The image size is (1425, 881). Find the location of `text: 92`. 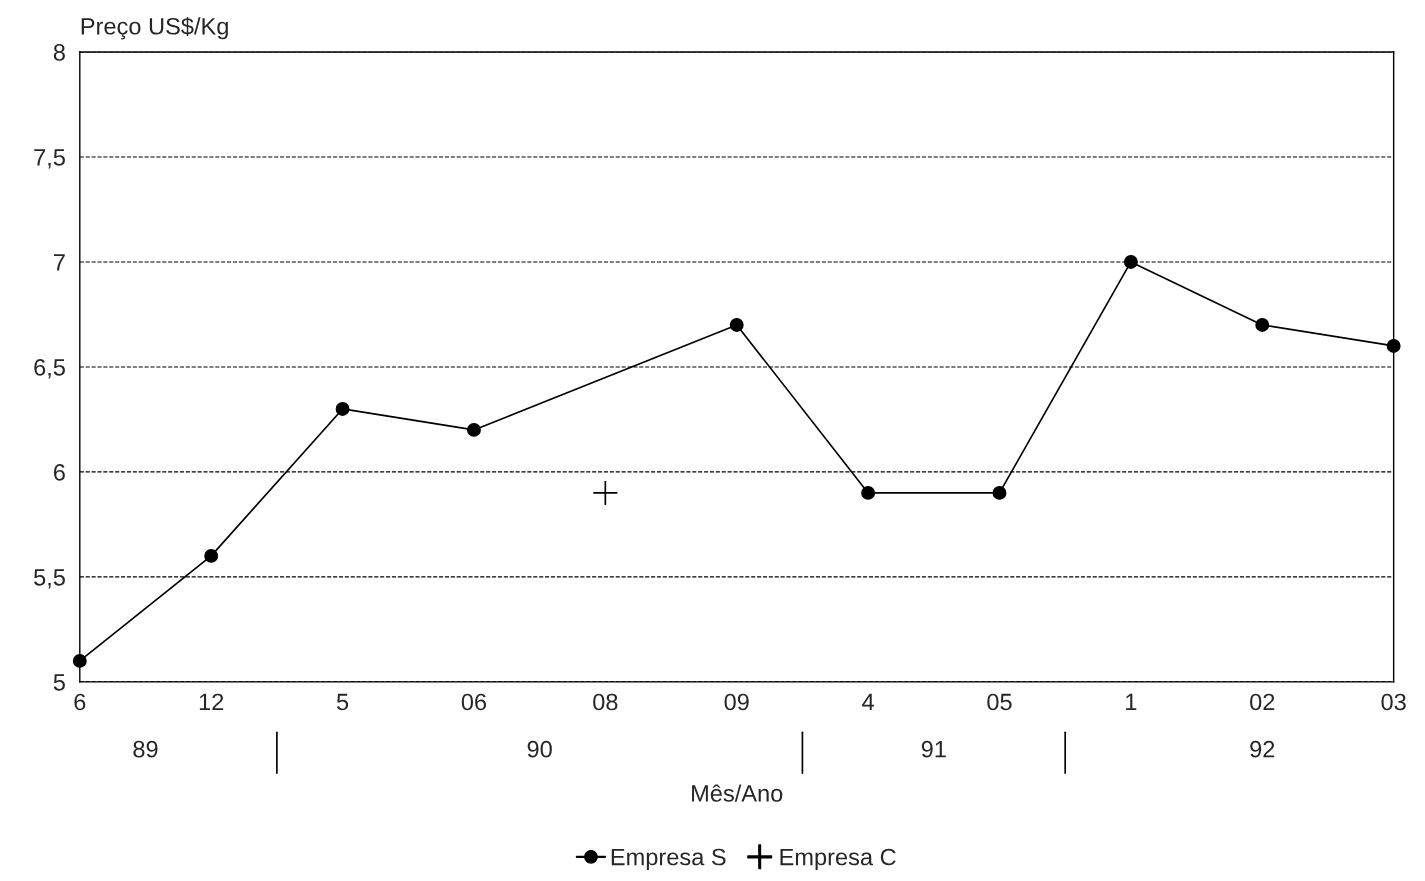

text: 92 is located at coordinates (1262, 749).